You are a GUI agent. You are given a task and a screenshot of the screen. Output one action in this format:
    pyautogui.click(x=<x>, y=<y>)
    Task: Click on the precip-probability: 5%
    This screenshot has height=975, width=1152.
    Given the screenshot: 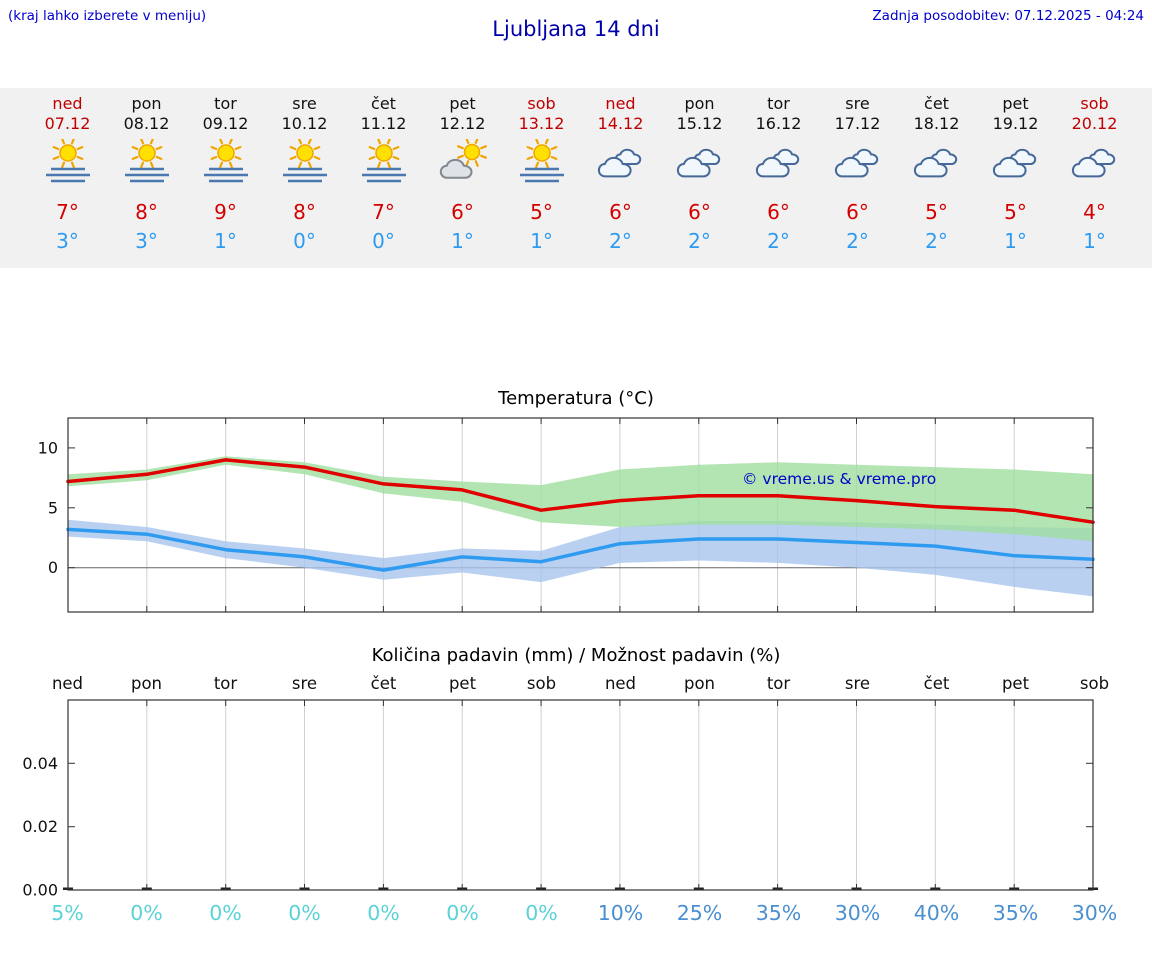 What is the action you would take?
    pyautogui.click(x=67, y=913)
    